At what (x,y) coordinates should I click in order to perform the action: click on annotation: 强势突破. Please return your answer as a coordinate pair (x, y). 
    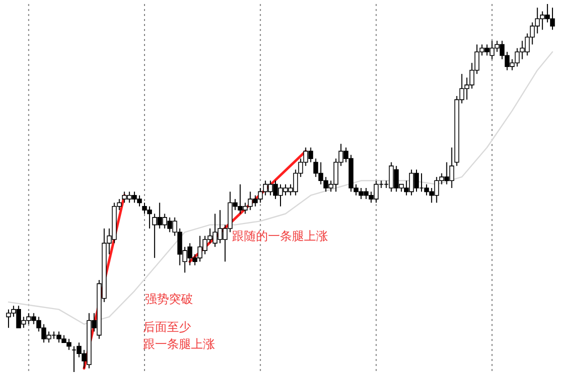
    Looking at the image, I should click on (169, 299).